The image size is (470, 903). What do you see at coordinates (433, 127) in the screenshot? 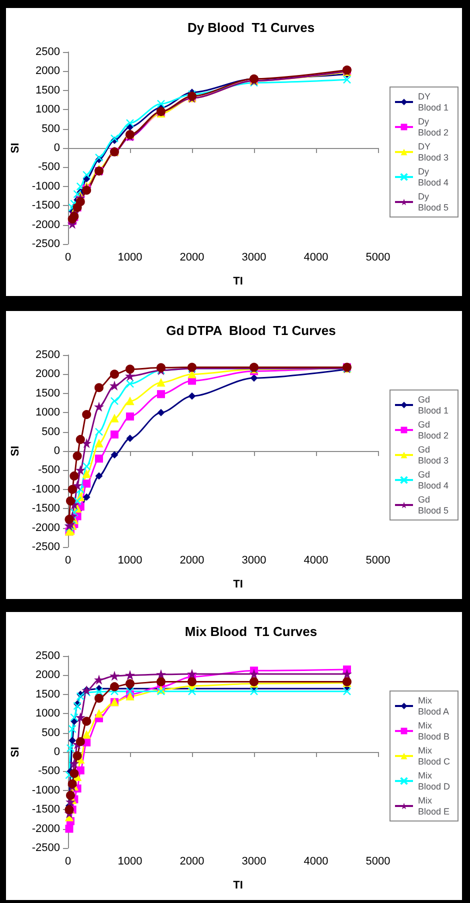
I see `legend-label: Dy Blood 2` at bounding box center [433, 127].